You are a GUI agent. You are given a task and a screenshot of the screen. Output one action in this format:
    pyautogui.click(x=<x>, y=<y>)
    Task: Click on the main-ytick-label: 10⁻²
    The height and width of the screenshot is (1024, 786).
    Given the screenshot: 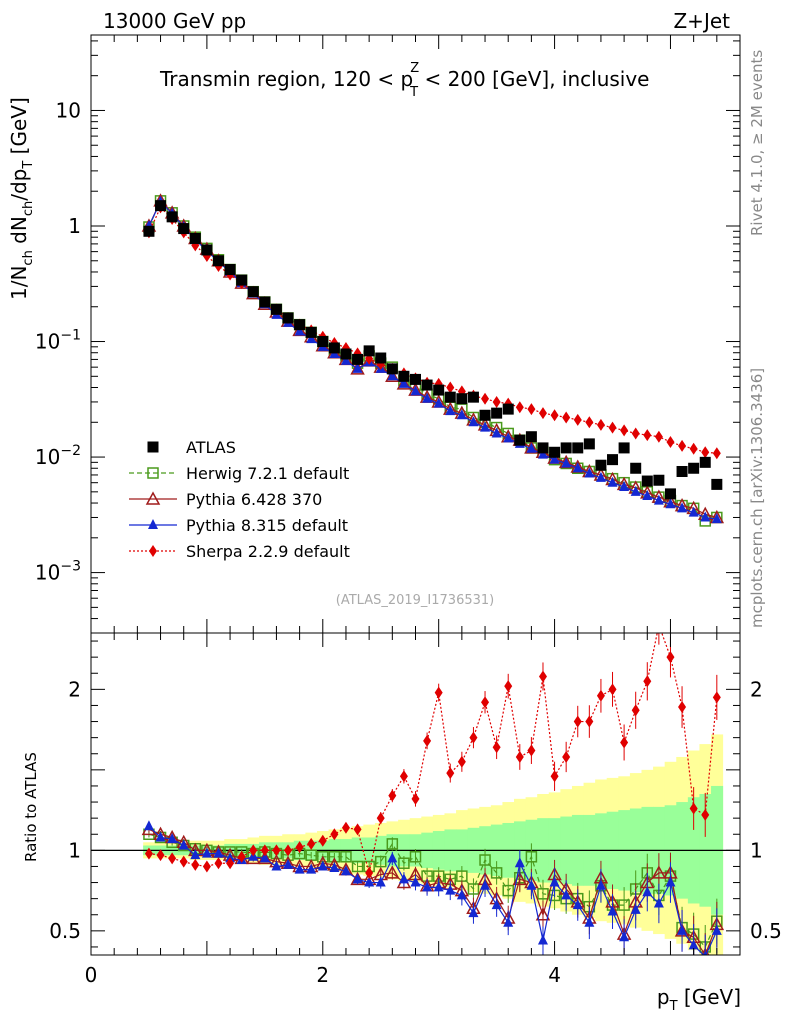 What is the action you would take?
    pyautogui.click(x=58, y=456)
    